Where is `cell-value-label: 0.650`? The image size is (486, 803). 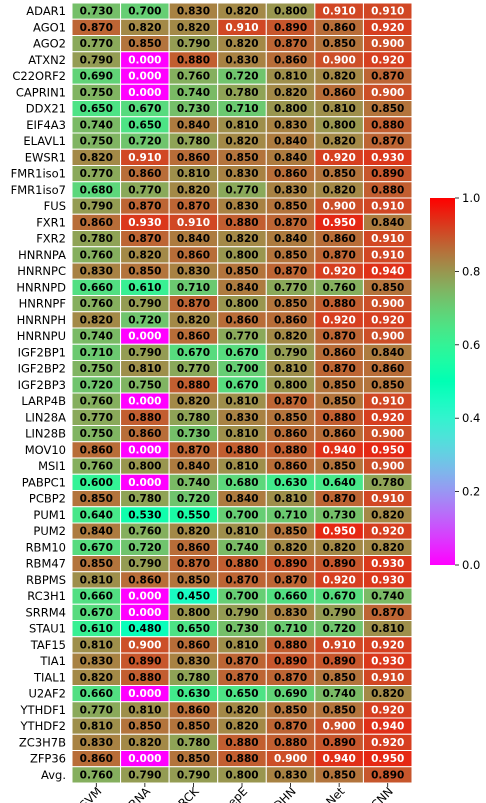 cell-value-label: 0.650 is located at coordinates (241, 694).